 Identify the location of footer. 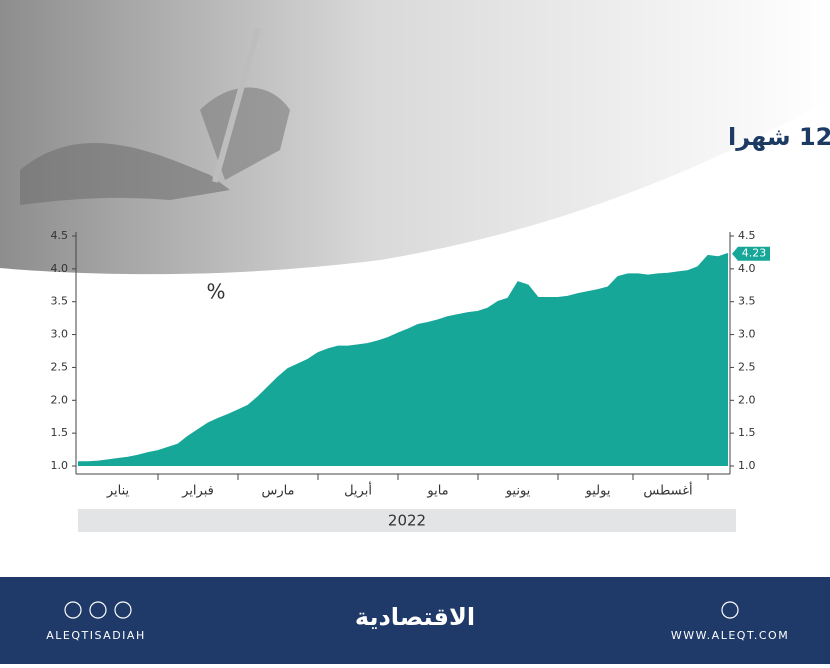
(415, 620).